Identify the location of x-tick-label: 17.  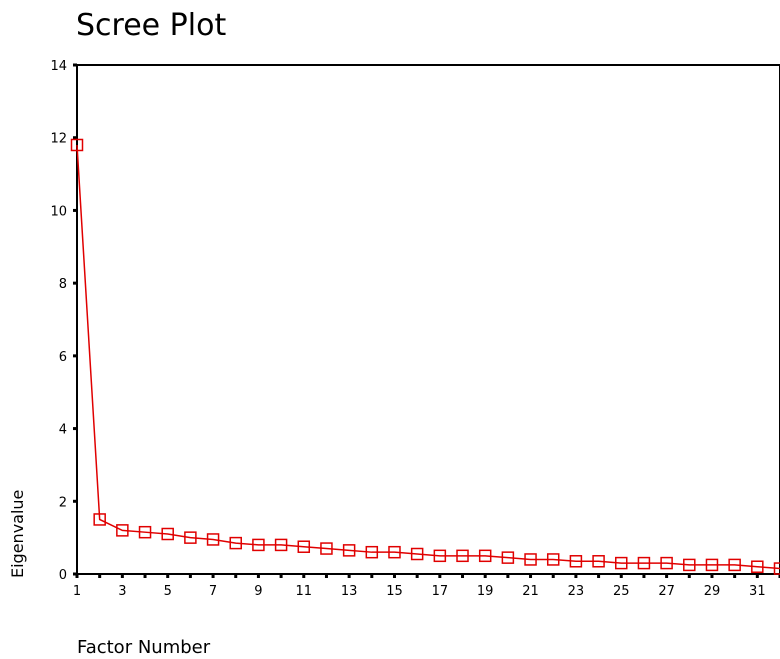
(440, 591).